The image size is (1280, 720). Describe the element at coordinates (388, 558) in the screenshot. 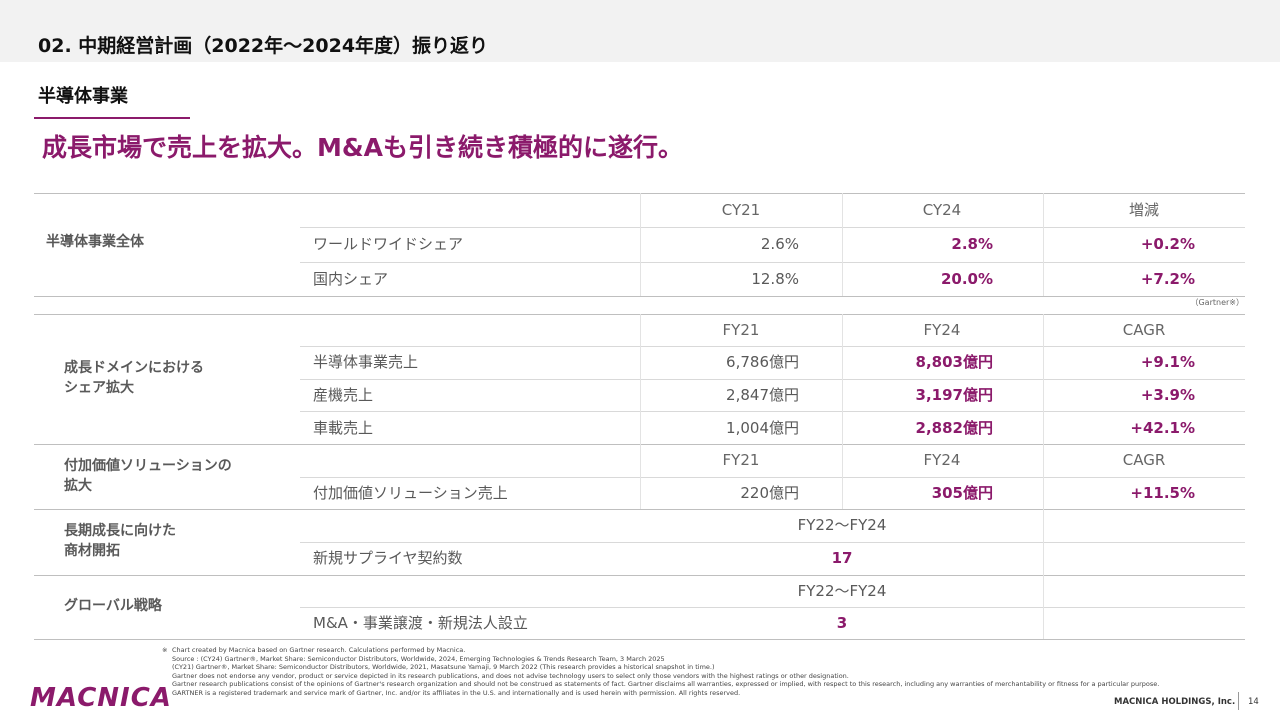

I see `row-label: 新規サプライヤ契約数` at that location.